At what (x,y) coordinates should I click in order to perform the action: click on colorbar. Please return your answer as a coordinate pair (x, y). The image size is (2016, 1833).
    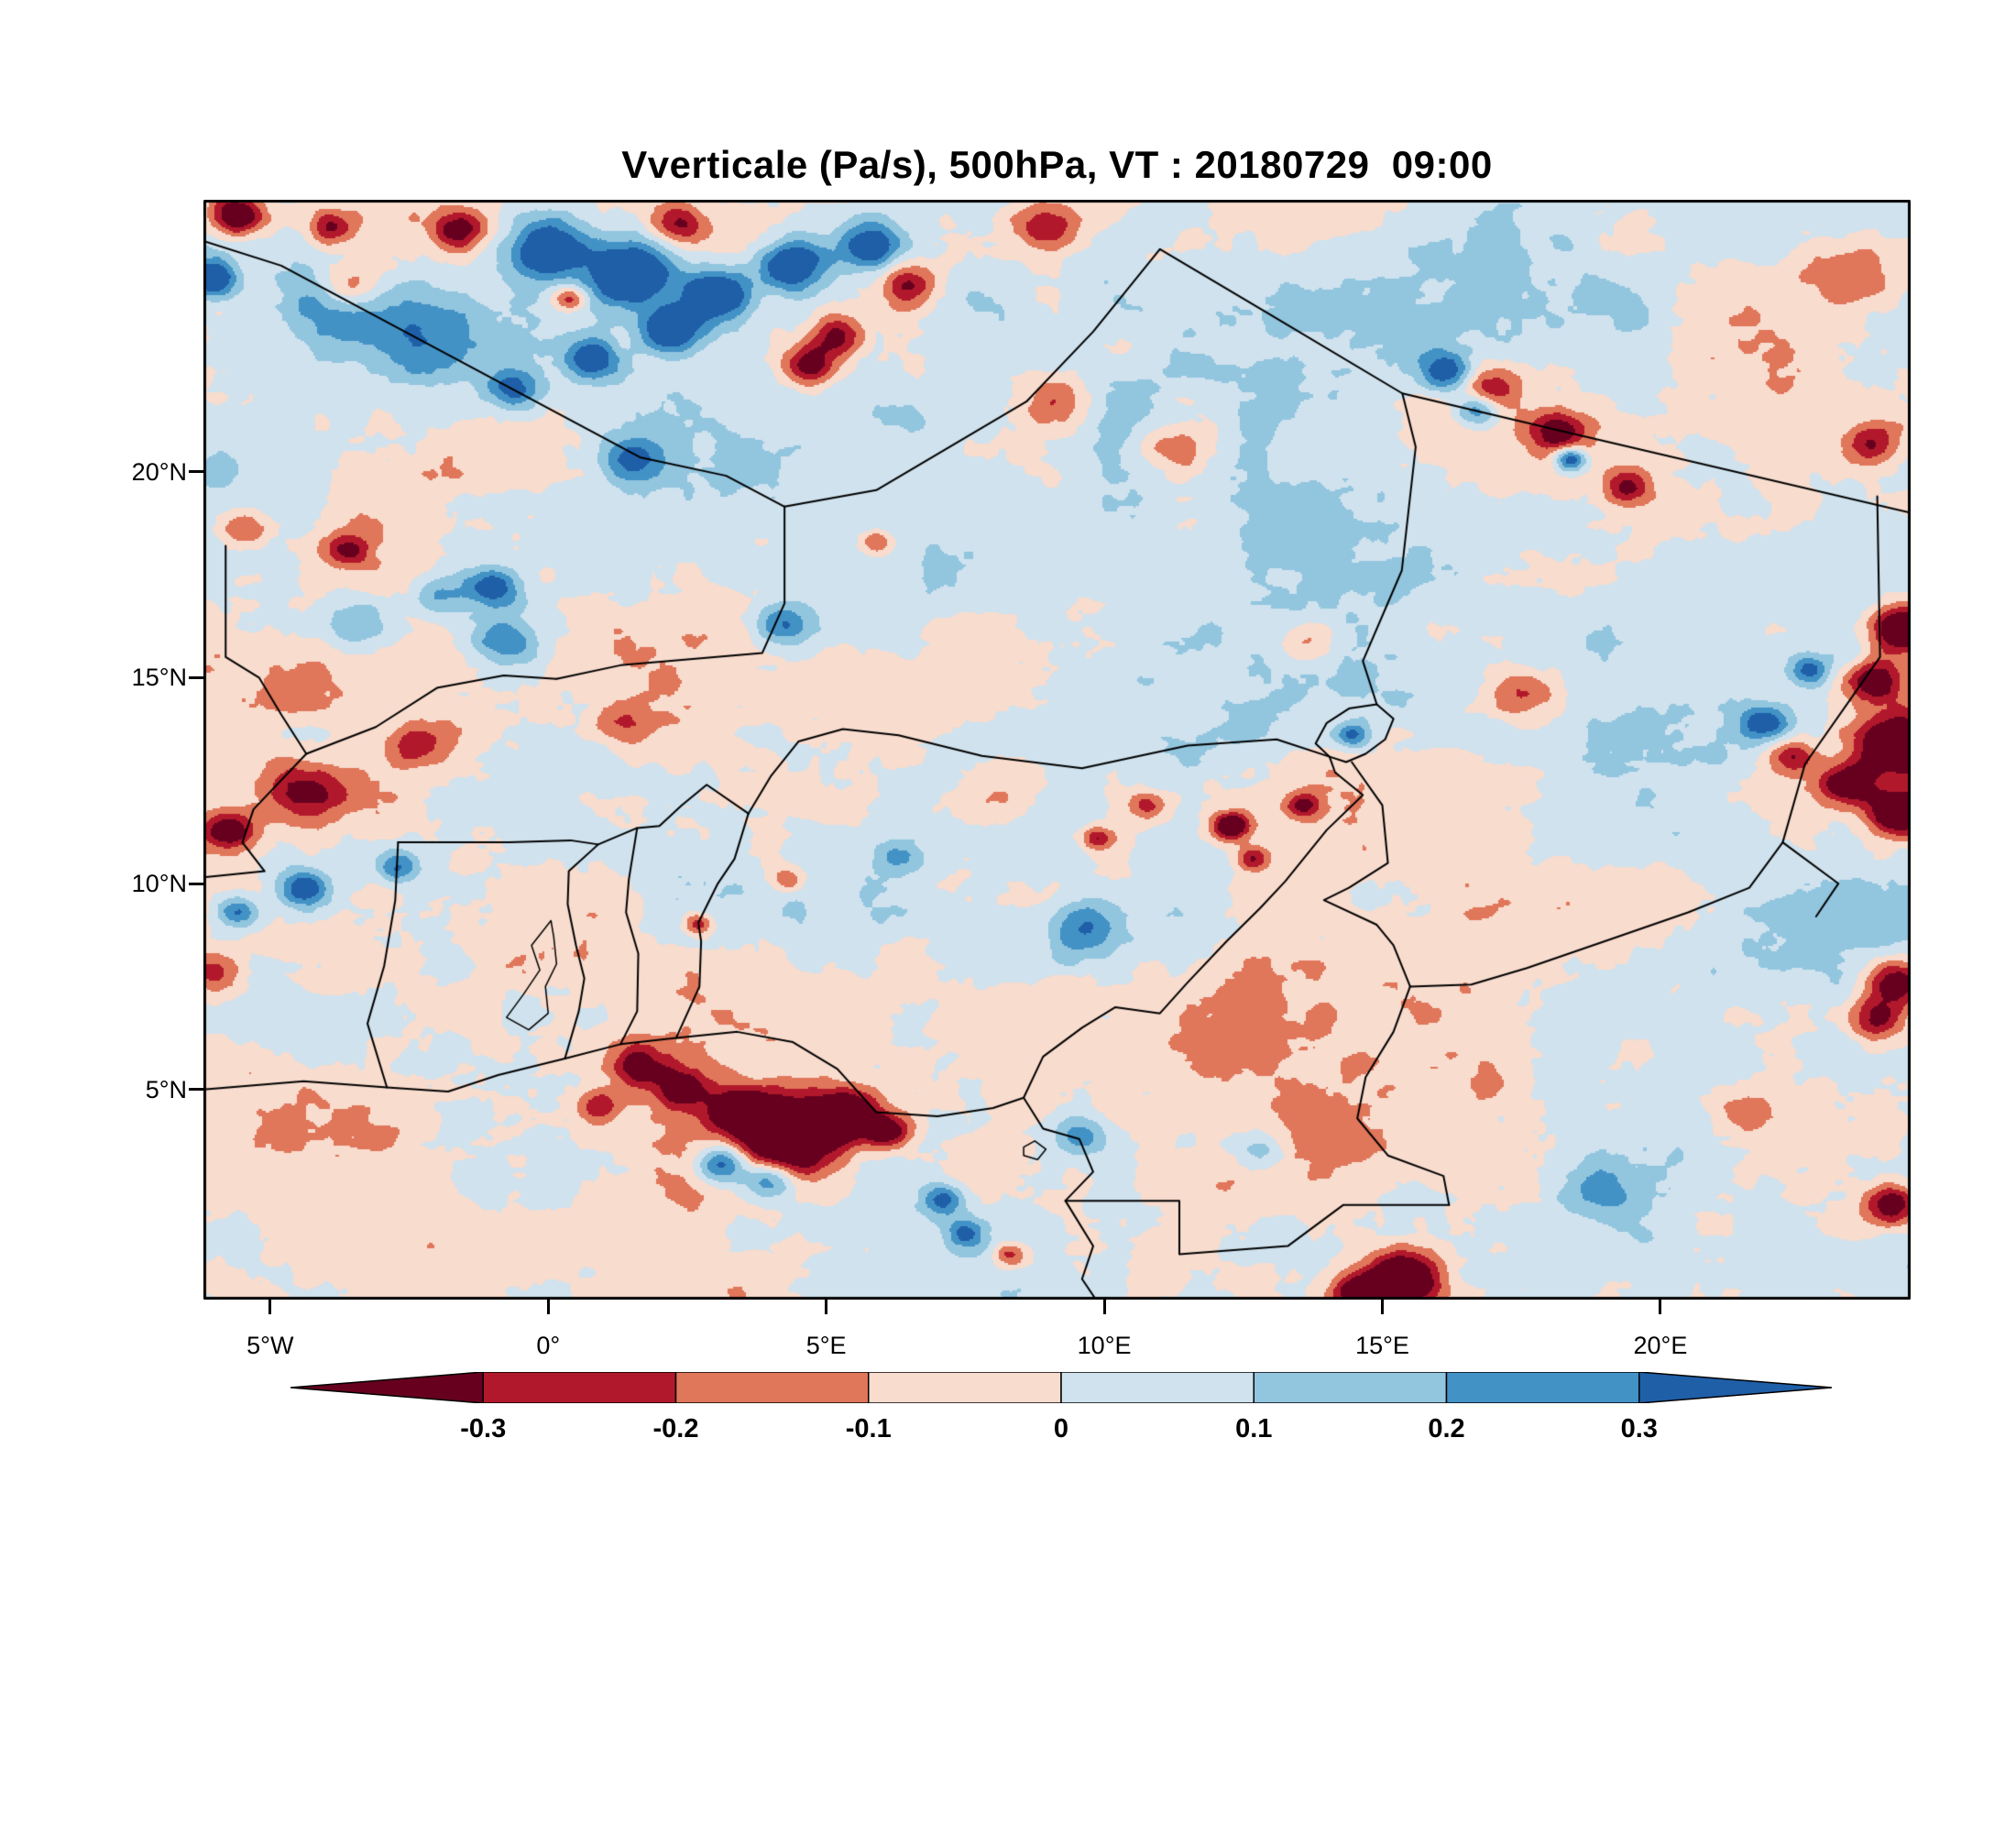
    Looking at the image, I should click on (1061, 1387).